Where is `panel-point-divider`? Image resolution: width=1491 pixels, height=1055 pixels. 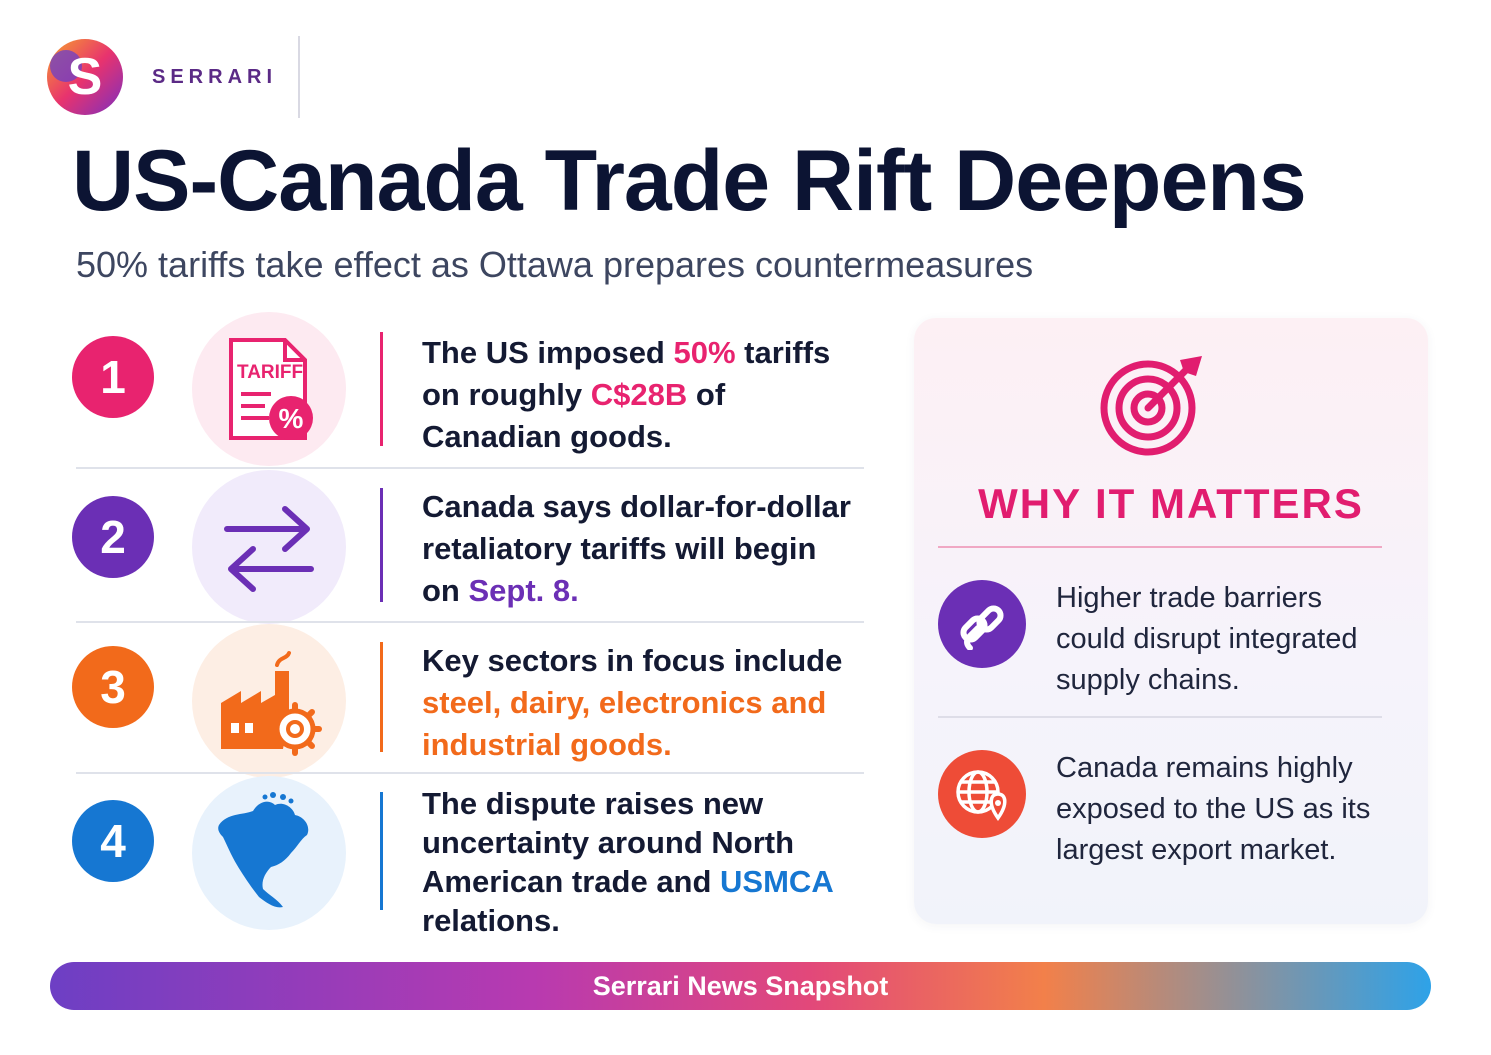
panel-point-divider is located at coordinates (1160, 717).